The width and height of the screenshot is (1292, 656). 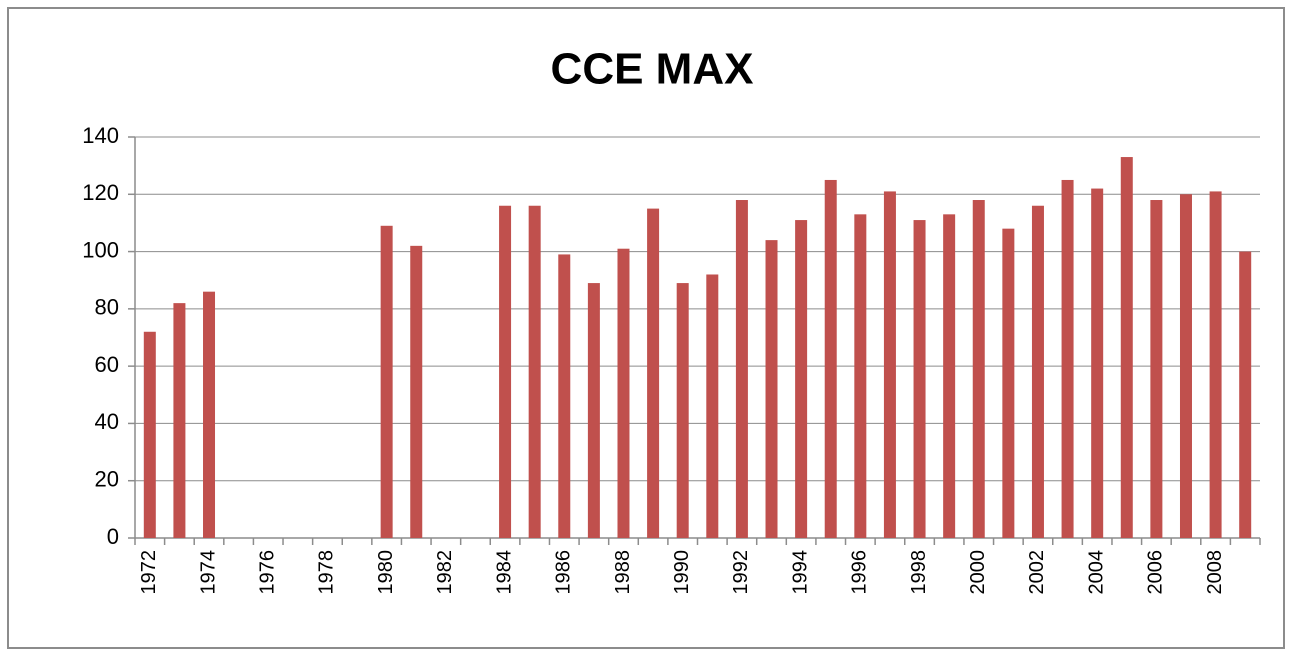 I want to click on x-tick-label: 2008, so click(x=1215, y=572).